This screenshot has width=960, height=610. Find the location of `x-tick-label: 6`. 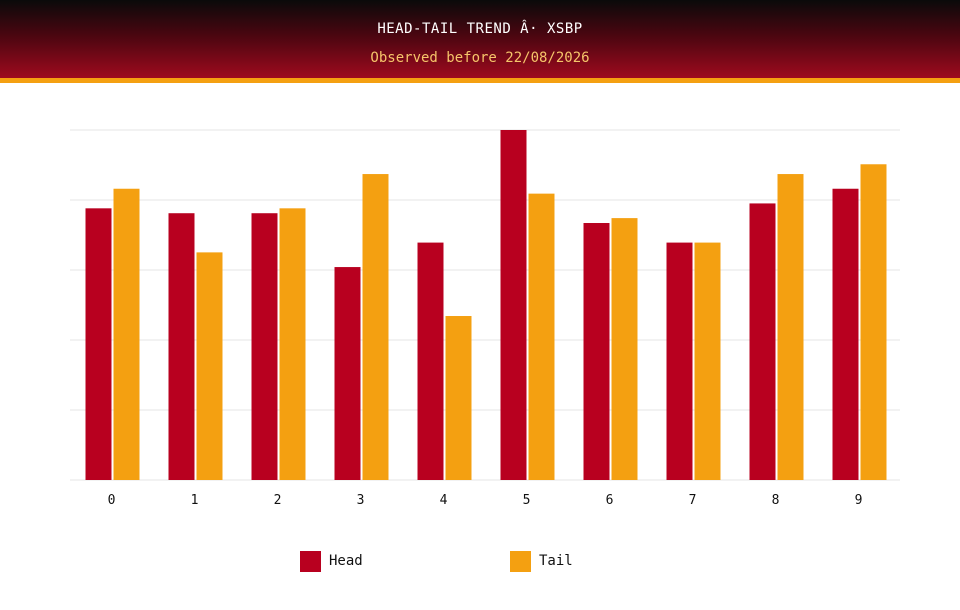

x-tick-label: 6 is located at coordinates (610, 500).